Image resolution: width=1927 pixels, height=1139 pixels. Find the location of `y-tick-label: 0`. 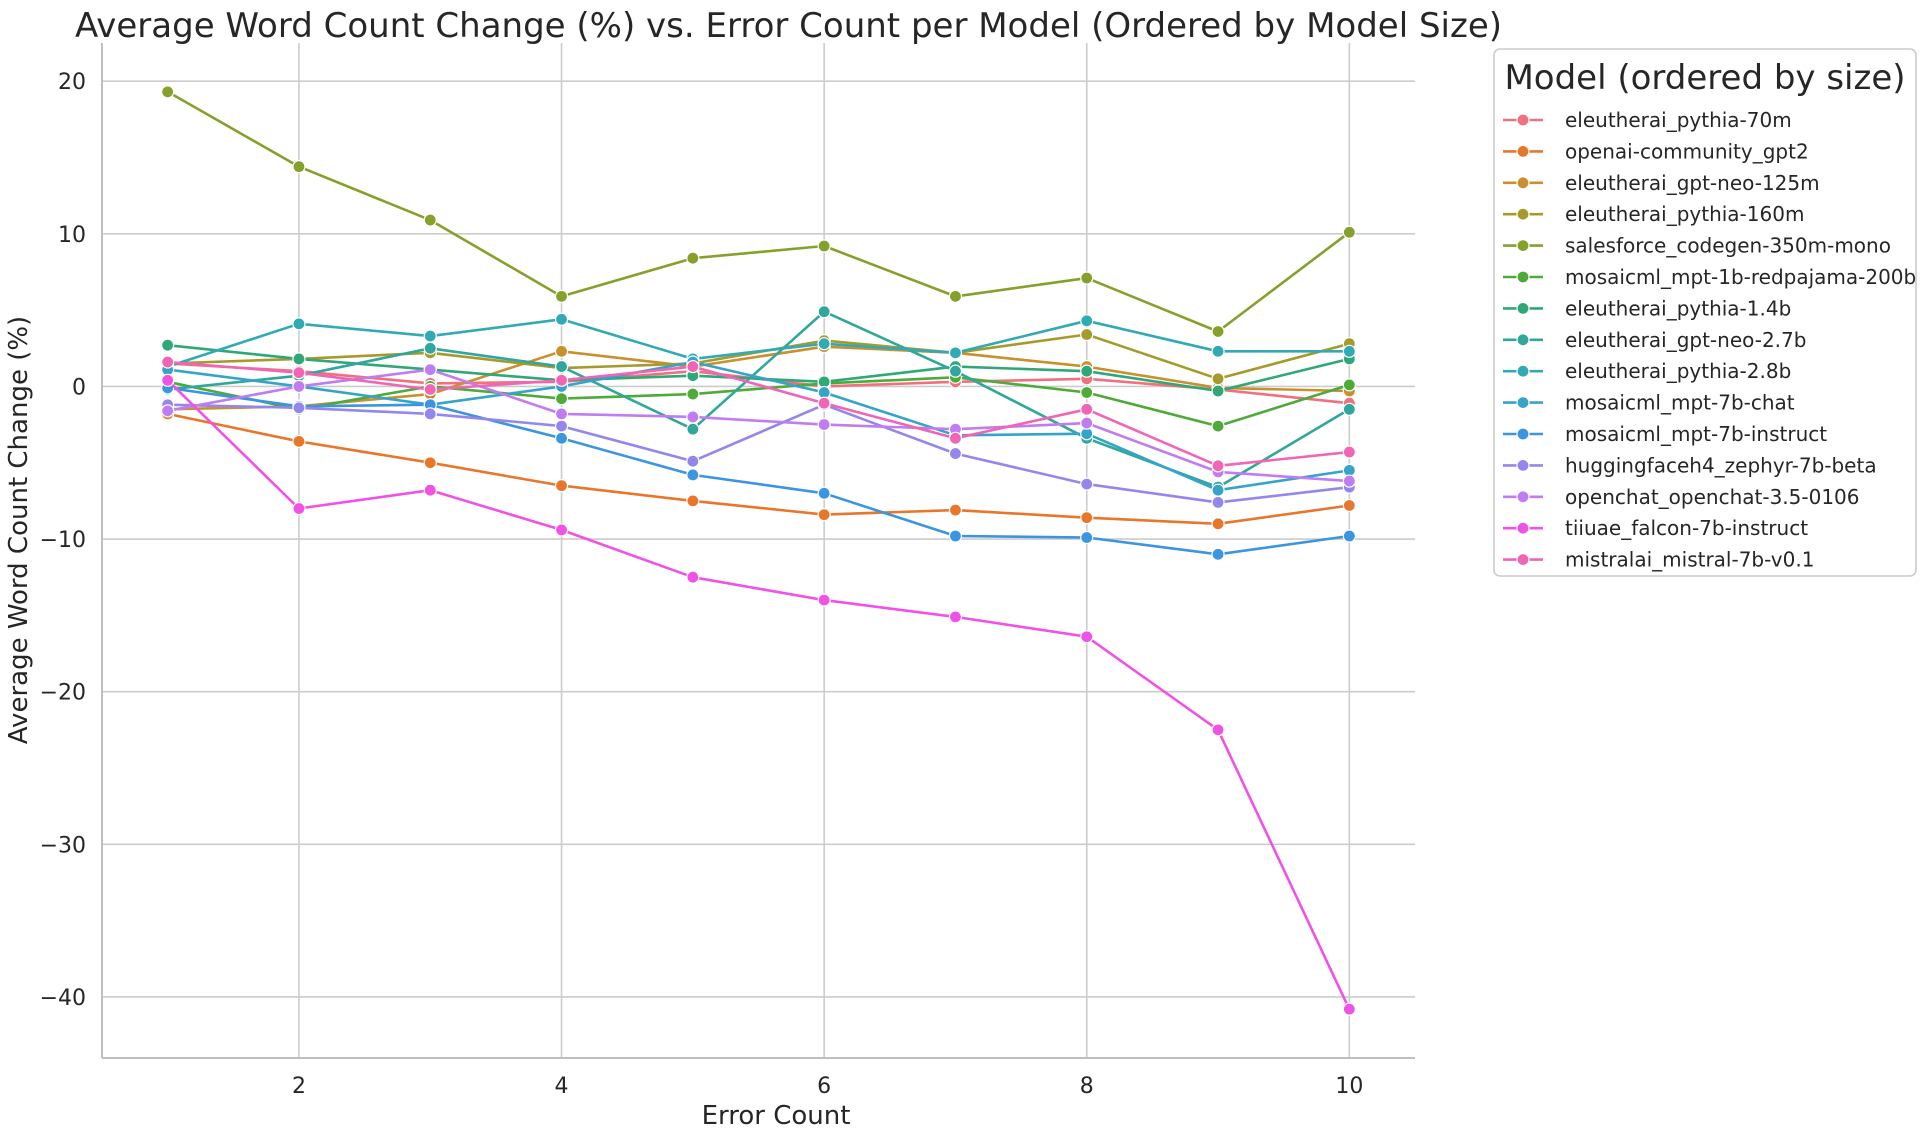

y-tick-label: 0 is located at coordinates (79, 387).